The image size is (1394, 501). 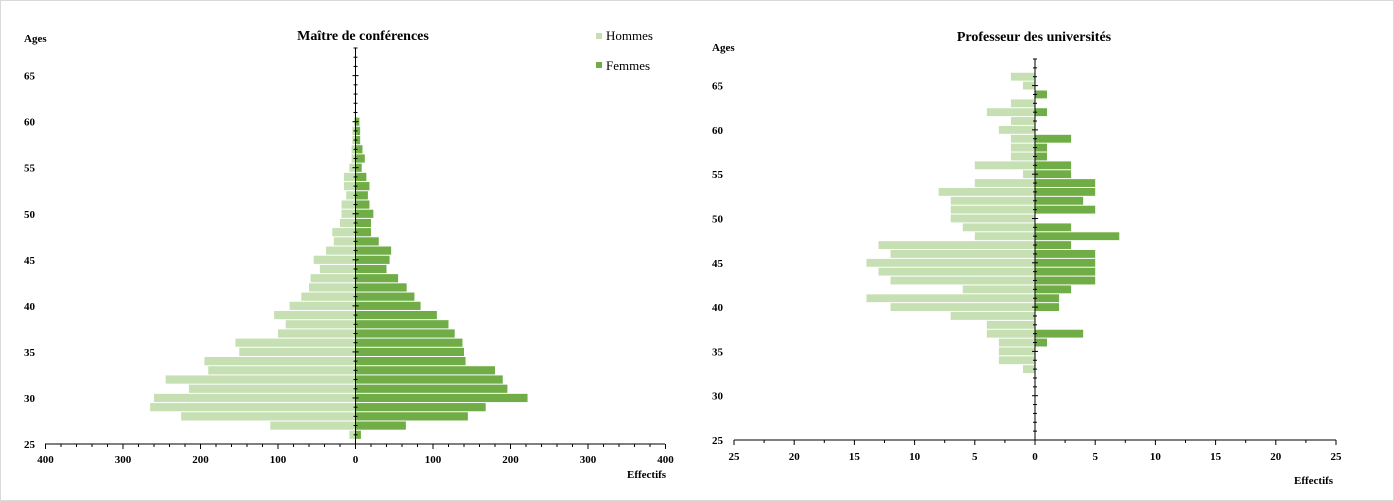 What do you see at coordinates (599, 36) in the screenshot?
I see `legend-hommes-swatch` at bounding box center [599, 36].